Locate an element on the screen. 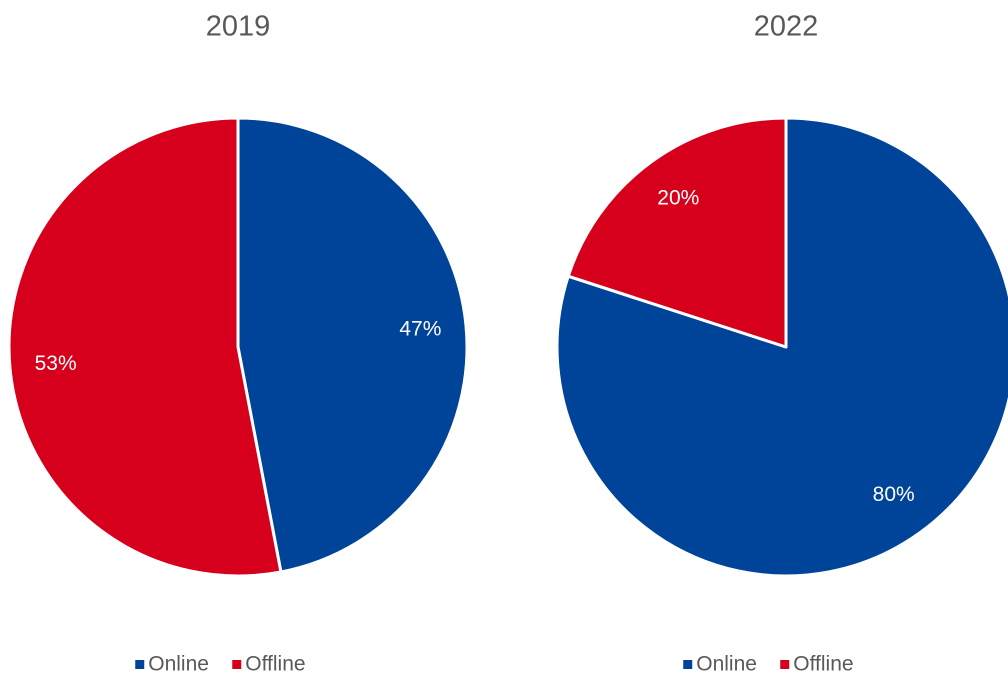 Image resolution: width=1008 pixels, height=677 pixels. pie-slice is located at coordinates (677, 232).